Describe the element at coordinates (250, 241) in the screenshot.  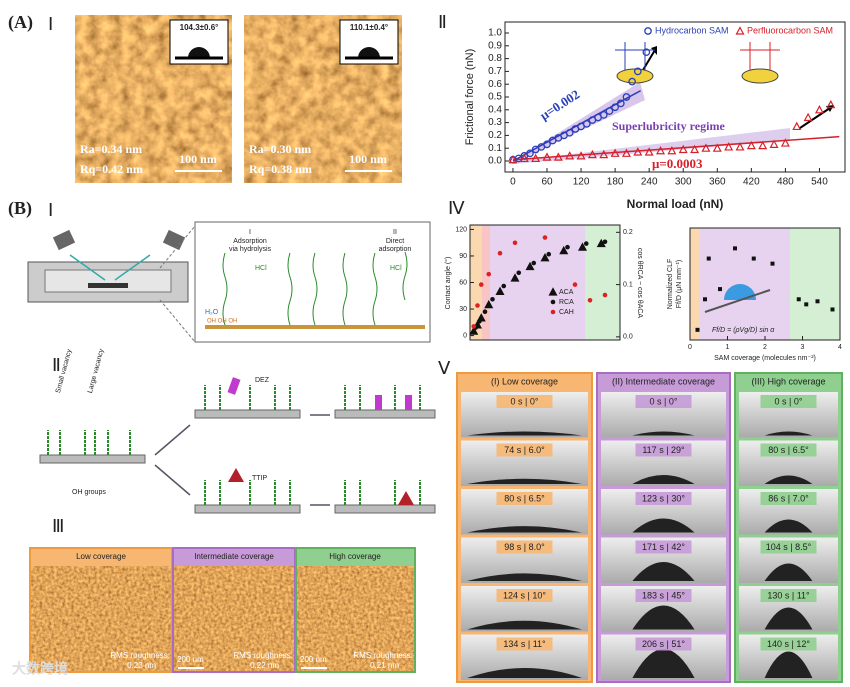
I see `stage-text: Adsorption` at that location.